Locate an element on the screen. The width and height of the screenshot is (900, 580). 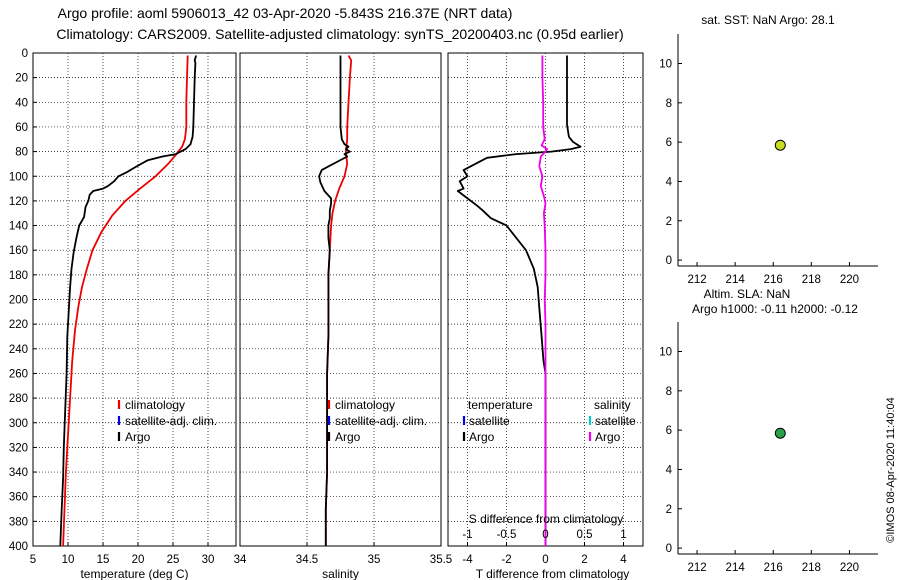
x-tick-label: 35 is located at coordinates (374, 560).